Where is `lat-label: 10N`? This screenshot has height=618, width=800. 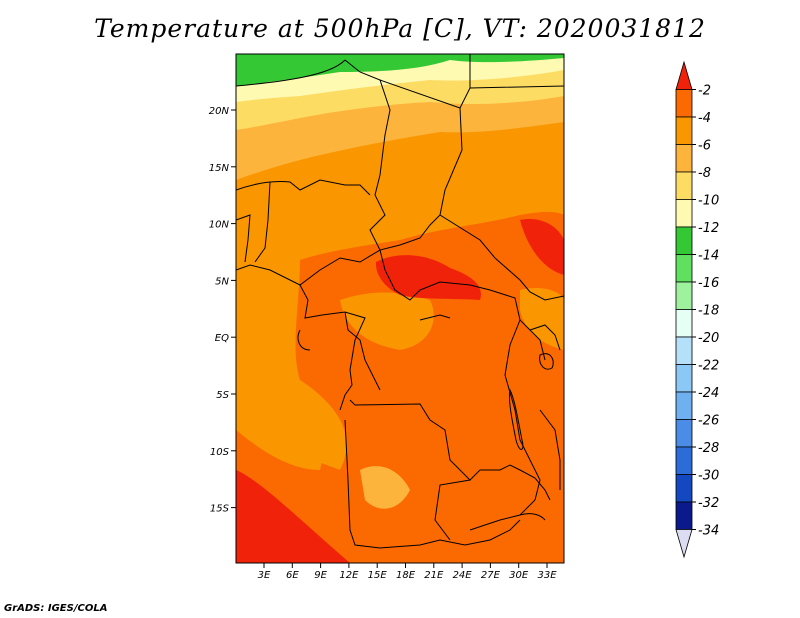
lat-label: 10N is located at coordinates (219, 225).